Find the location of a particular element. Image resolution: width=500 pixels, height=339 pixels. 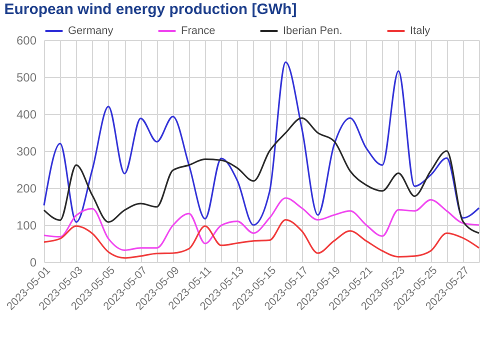

y-tick-label: 200 is located at coordinates (26, 189).